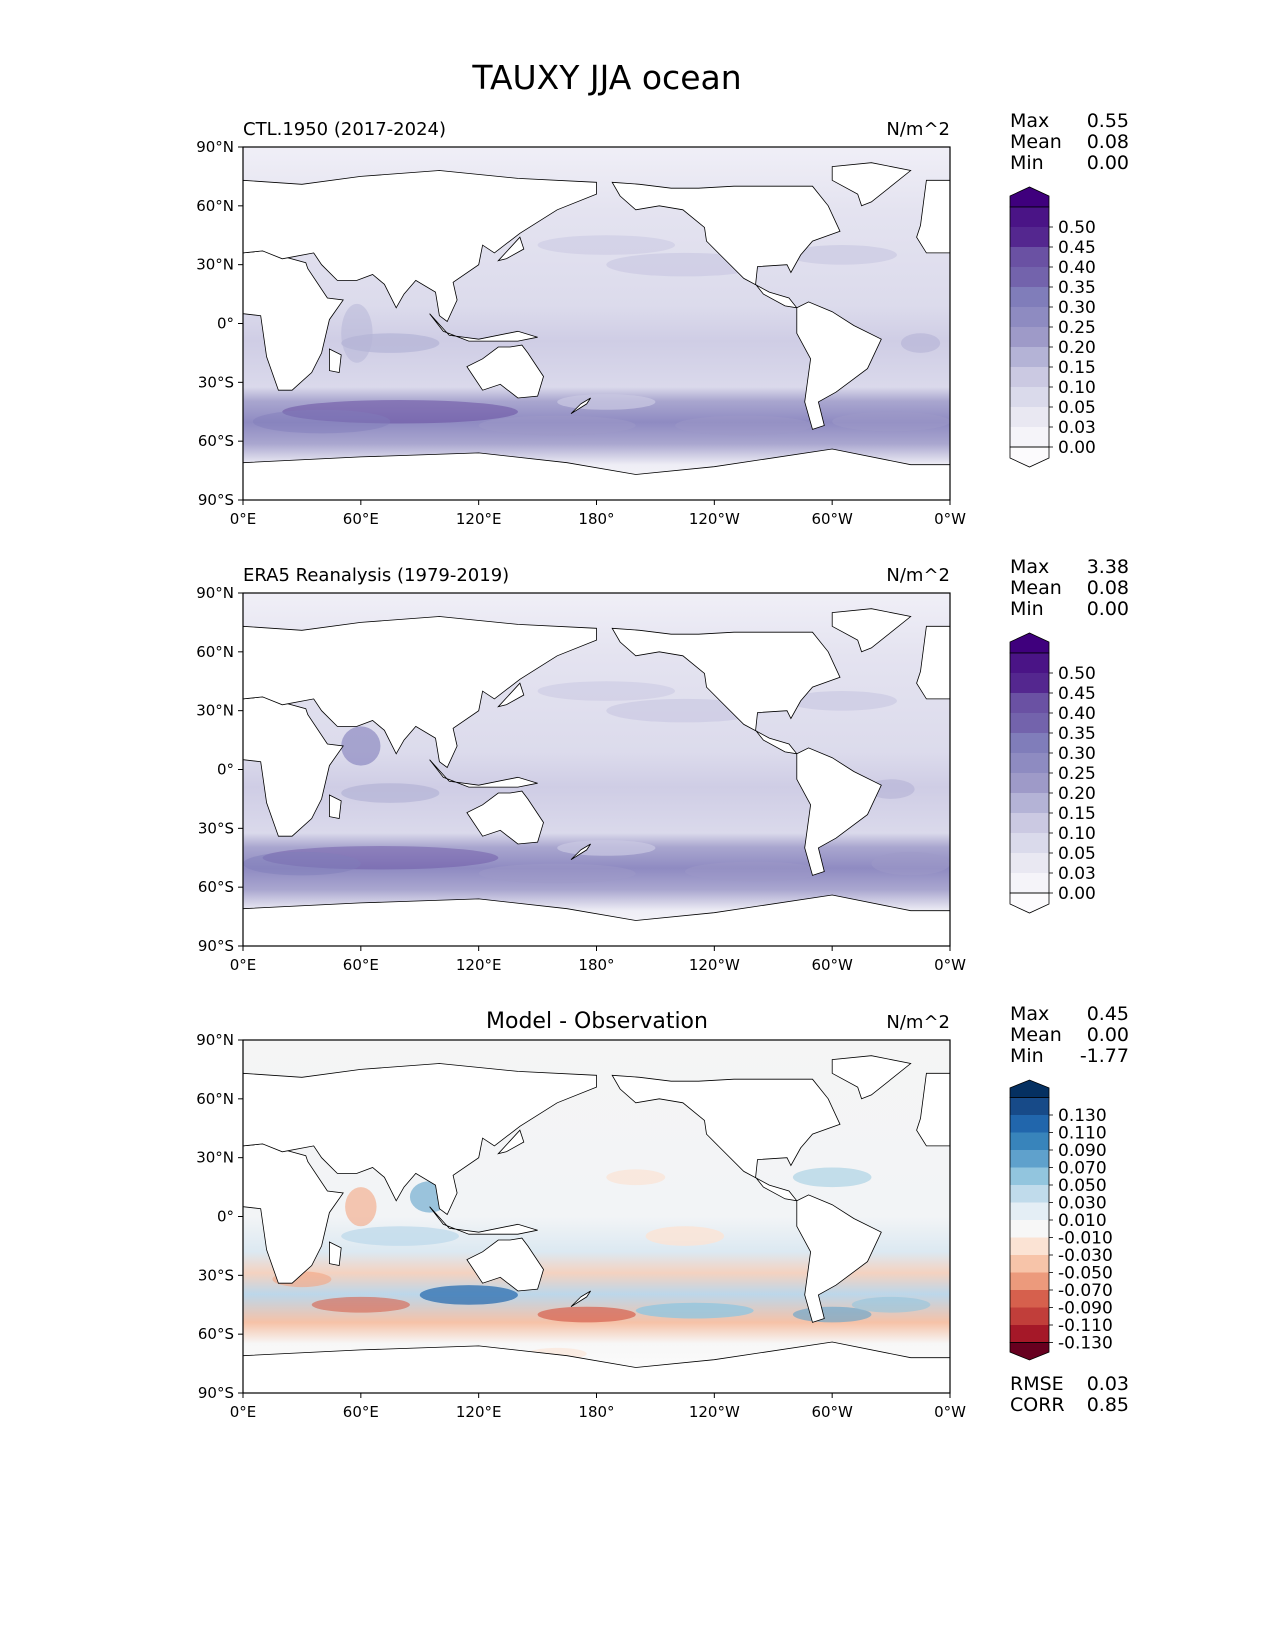  Describe the element at coordinates (1036, 1035) in the screenshot. I see `stat-label: Mean` at that location.